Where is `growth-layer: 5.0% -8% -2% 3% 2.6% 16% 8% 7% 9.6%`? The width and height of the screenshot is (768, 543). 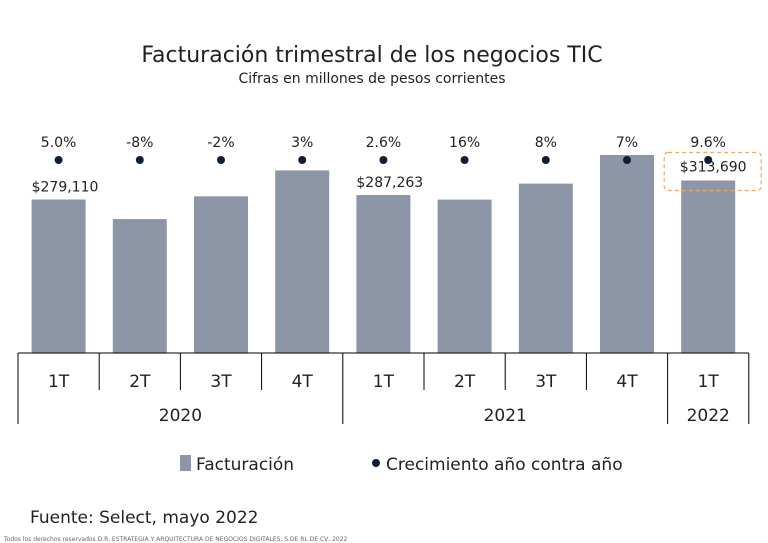
growth-layer: 5.0% -8% -2% 3% 2.6% 16% 8% 7% 9.6% is located at coordinates (383, 149).